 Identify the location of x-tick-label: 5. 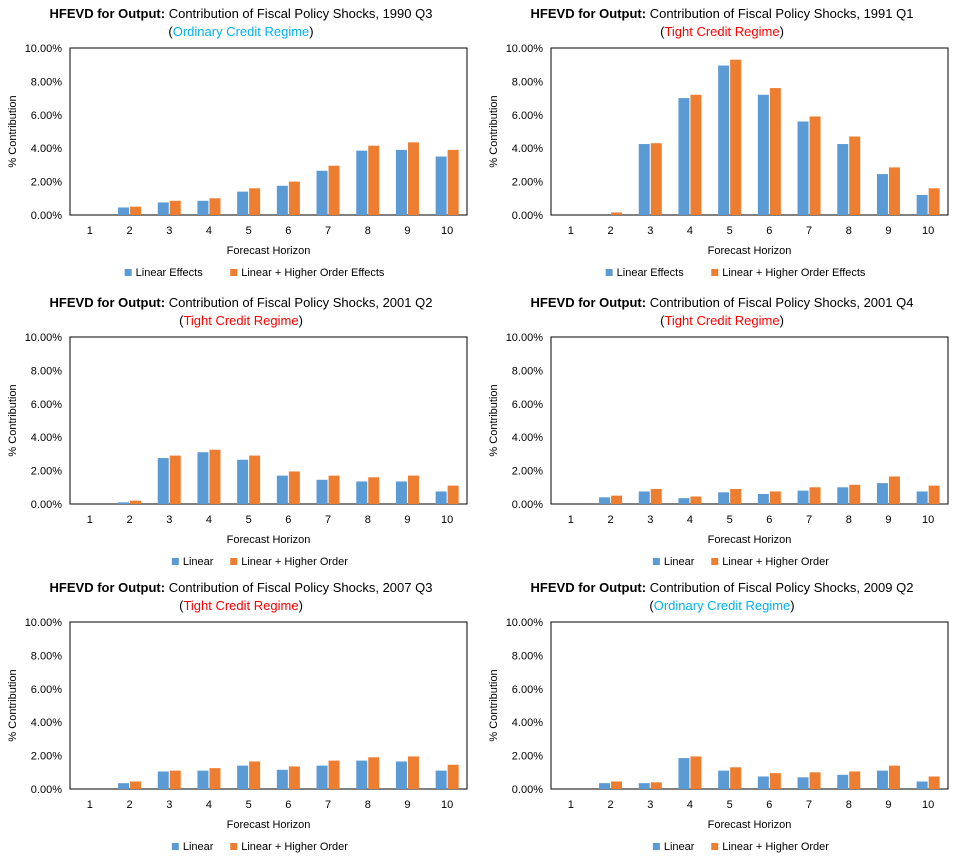
(730, 231).